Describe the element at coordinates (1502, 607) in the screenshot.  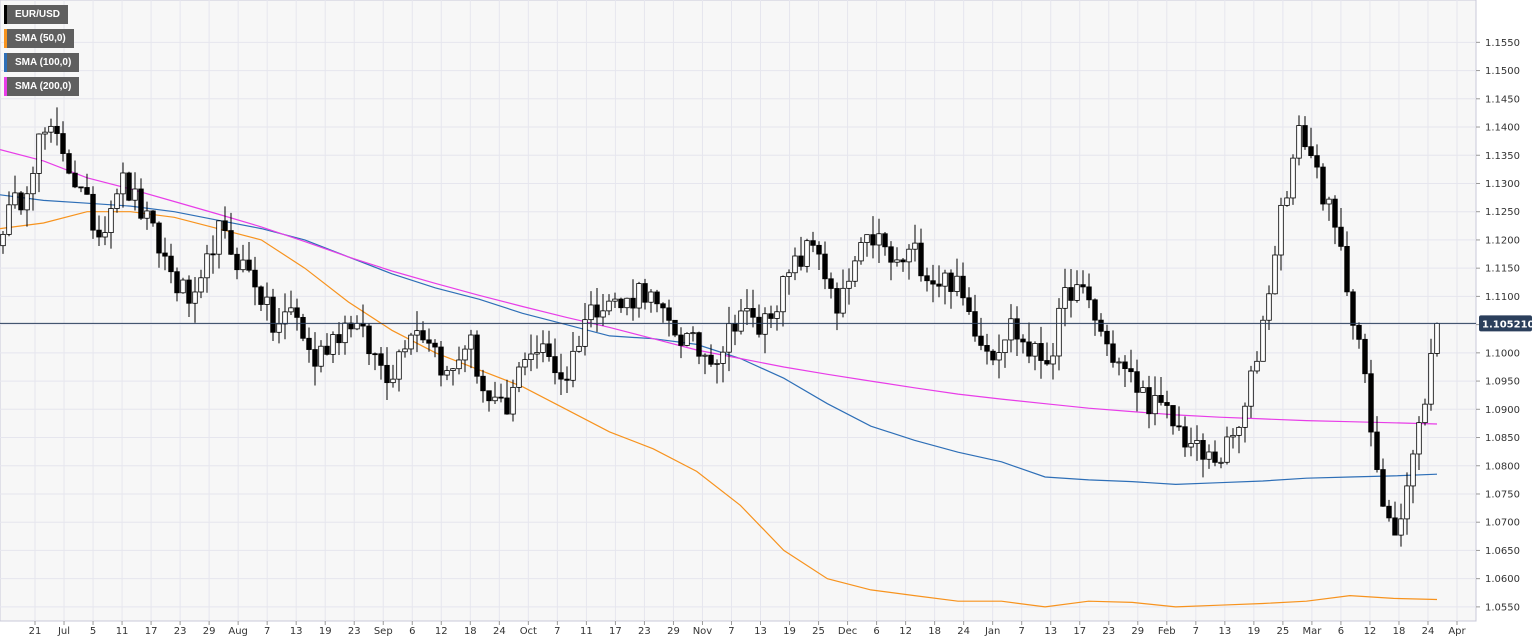
I see `y-tick-label: 1.0550` at that location.